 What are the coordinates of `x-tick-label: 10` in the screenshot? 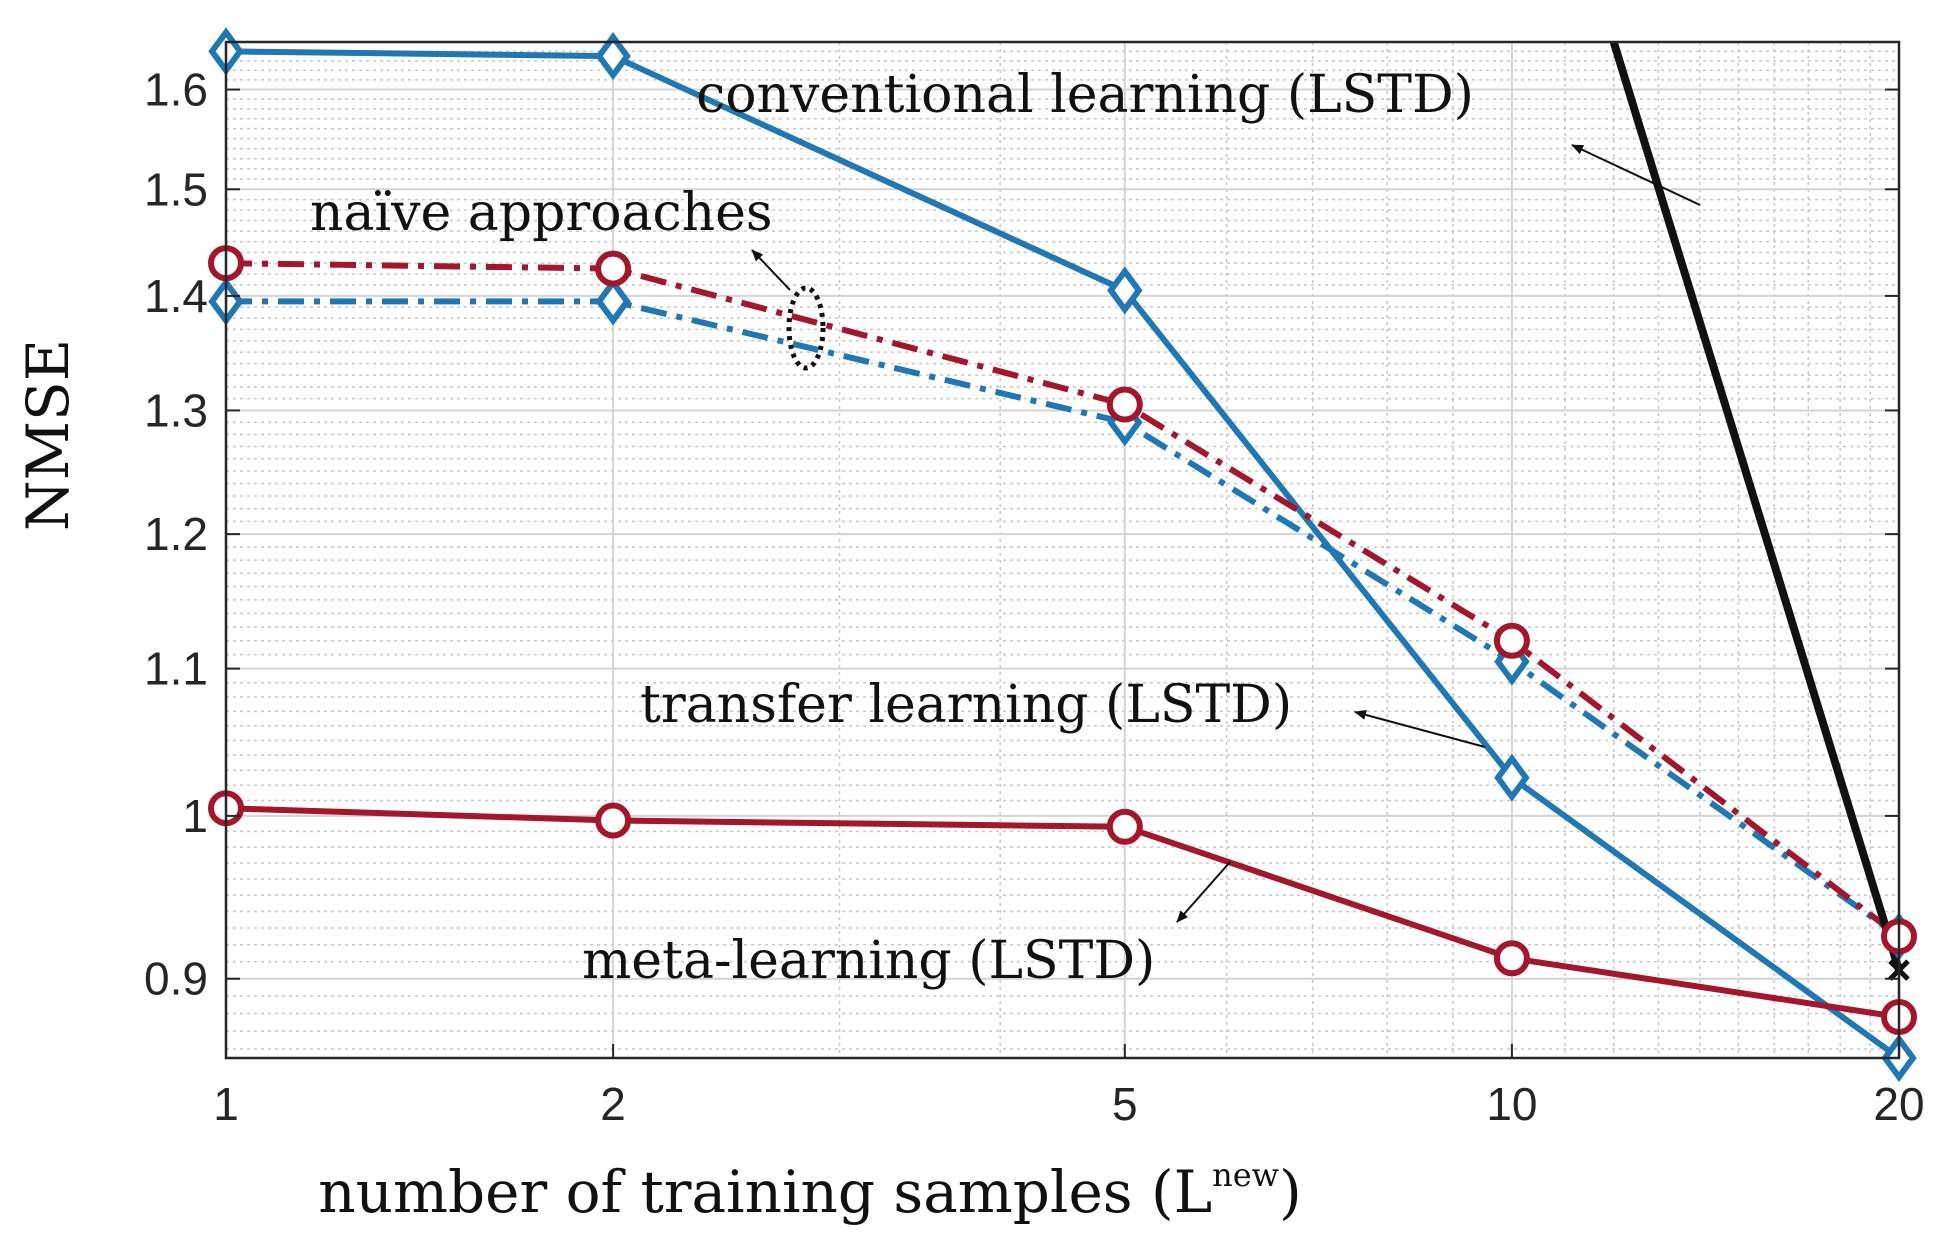 It's located at (1511, 1104).